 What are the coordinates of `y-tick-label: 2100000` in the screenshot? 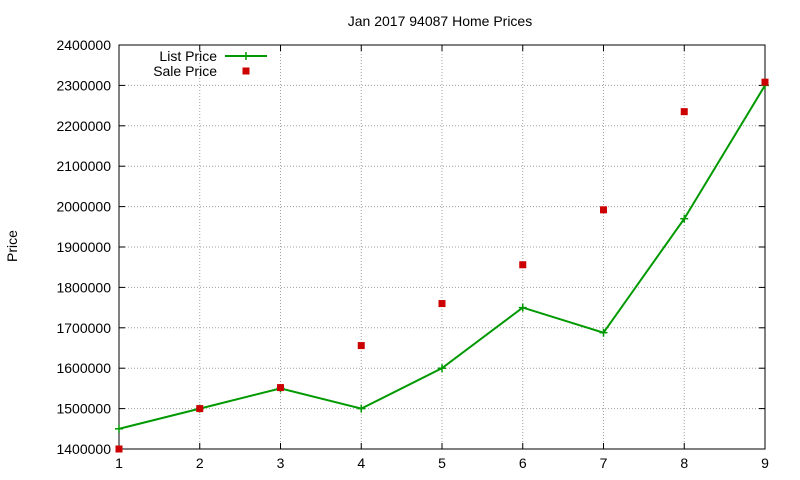 It's located at (83, 166).